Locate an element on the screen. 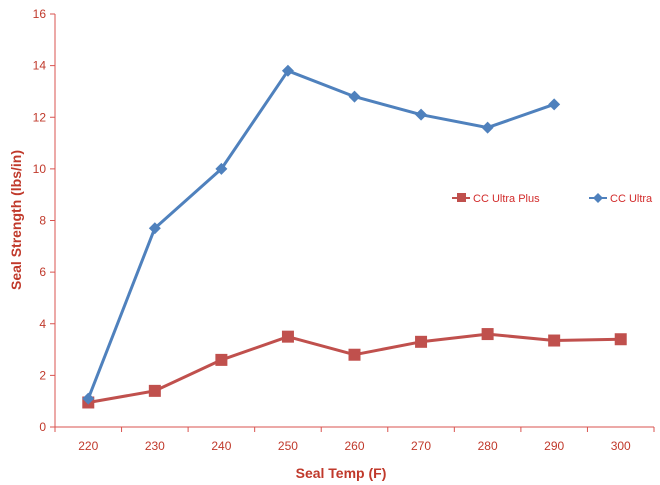  x-tick-label: 290 is located at coordinates (554, 446).